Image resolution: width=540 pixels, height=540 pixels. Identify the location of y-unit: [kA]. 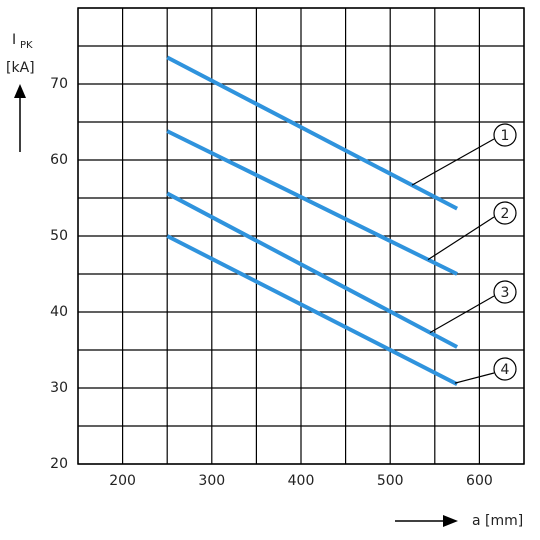
(20, 68).